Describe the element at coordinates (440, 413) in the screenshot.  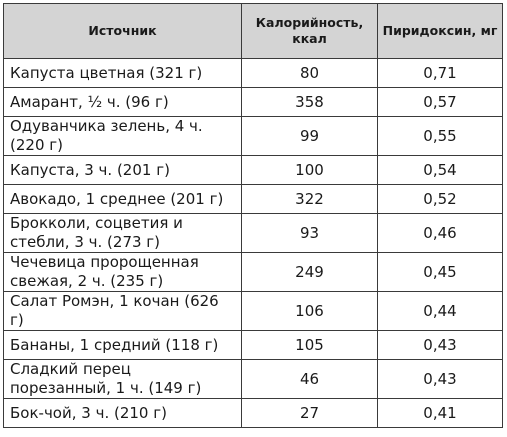
I see `cell-pyridoxine: 0,41` at that location.